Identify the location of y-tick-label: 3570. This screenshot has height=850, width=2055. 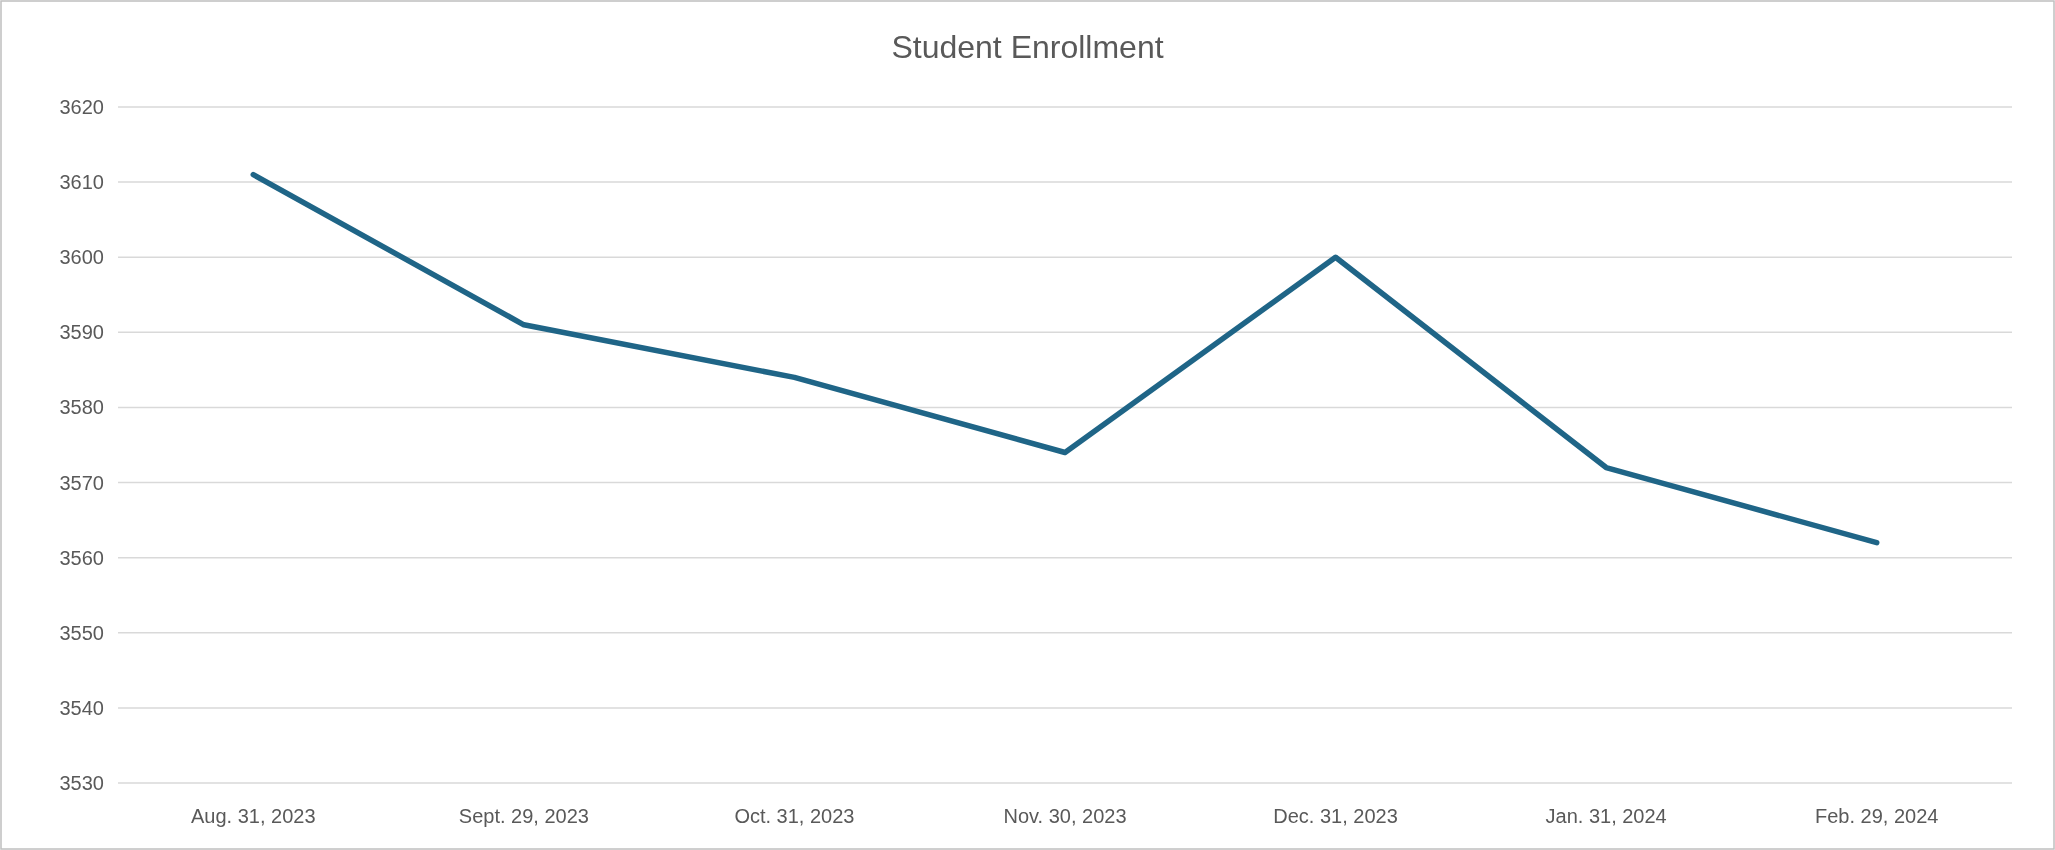
(81, 482).